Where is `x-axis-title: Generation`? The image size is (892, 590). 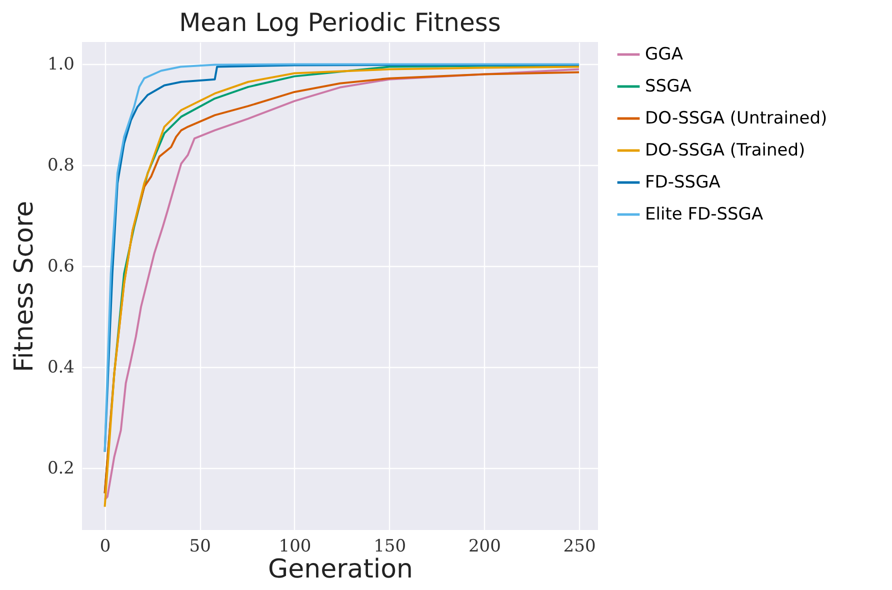 x-axis-title: Generation is located at coordinates (341, 569).